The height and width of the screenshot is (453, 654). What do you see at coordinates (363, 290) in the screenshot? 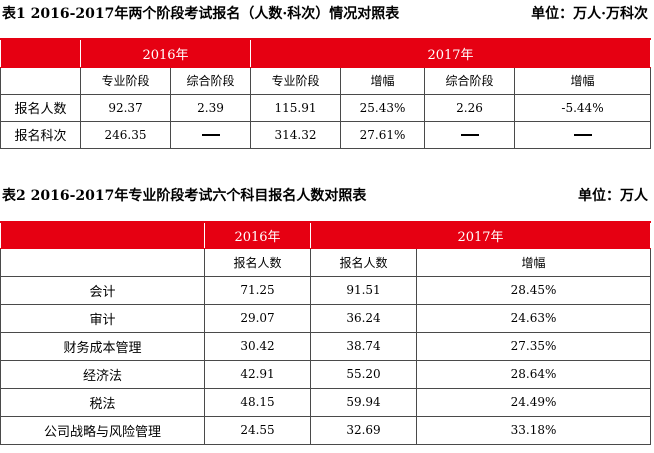
I see `table-cell: 91.51` at bounding box center [363, 290].